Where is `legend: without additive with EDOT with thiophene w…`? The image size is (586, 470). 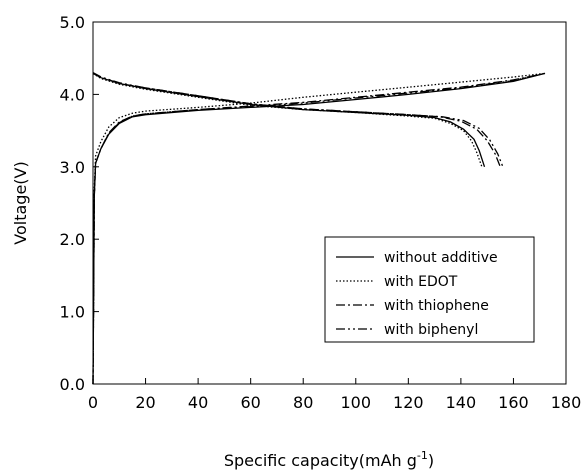 legend: without additive with EDOT with thiophene w… is located at coordinates (429, 289).